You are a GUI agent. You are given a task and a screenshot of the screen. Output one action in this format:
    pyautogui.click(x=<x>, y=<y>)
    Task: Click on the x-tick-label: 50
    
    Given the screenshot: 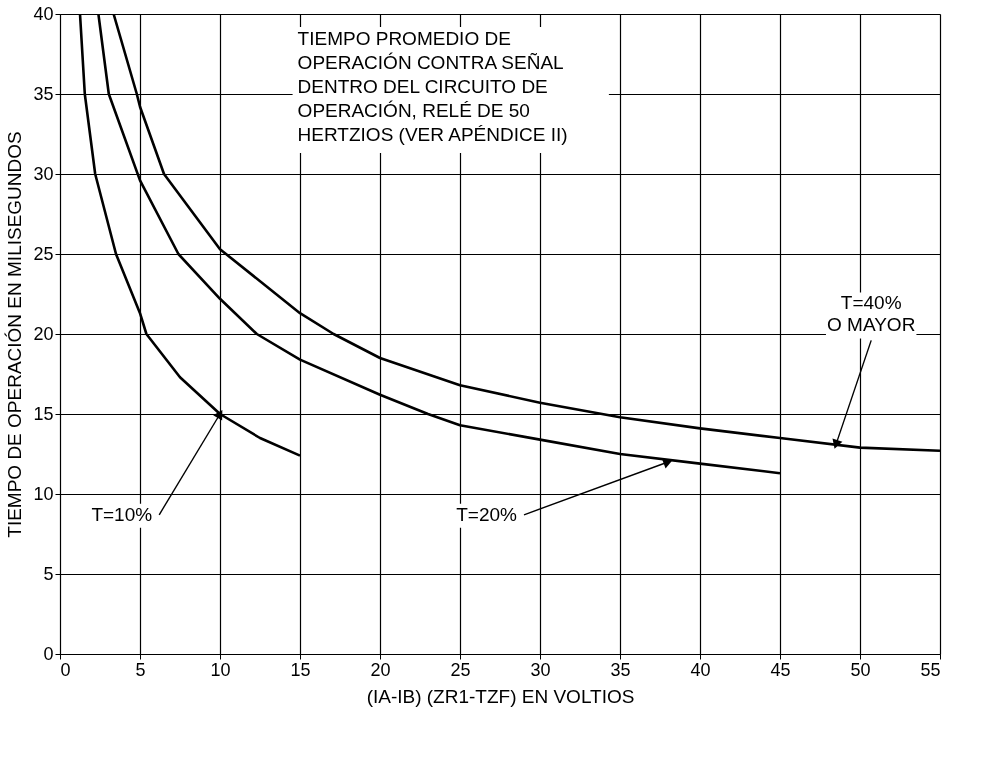 What is the action you would take?
    pyautogui.click(x=860, y=669)
    